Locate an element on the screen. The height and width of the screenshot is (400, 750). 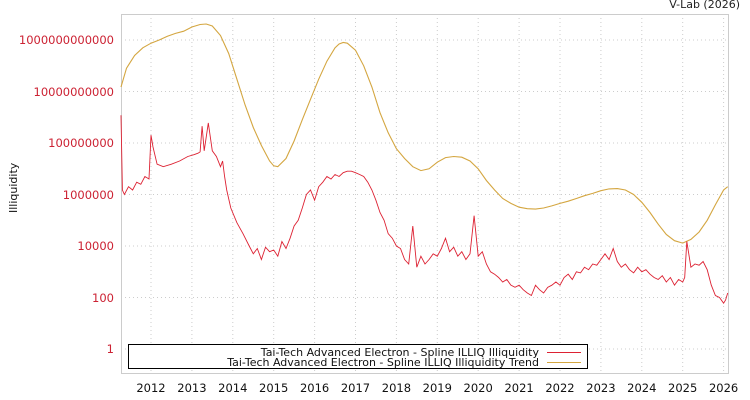
credit-label: V-Lab (2026) is located at coordinates (704, 5).